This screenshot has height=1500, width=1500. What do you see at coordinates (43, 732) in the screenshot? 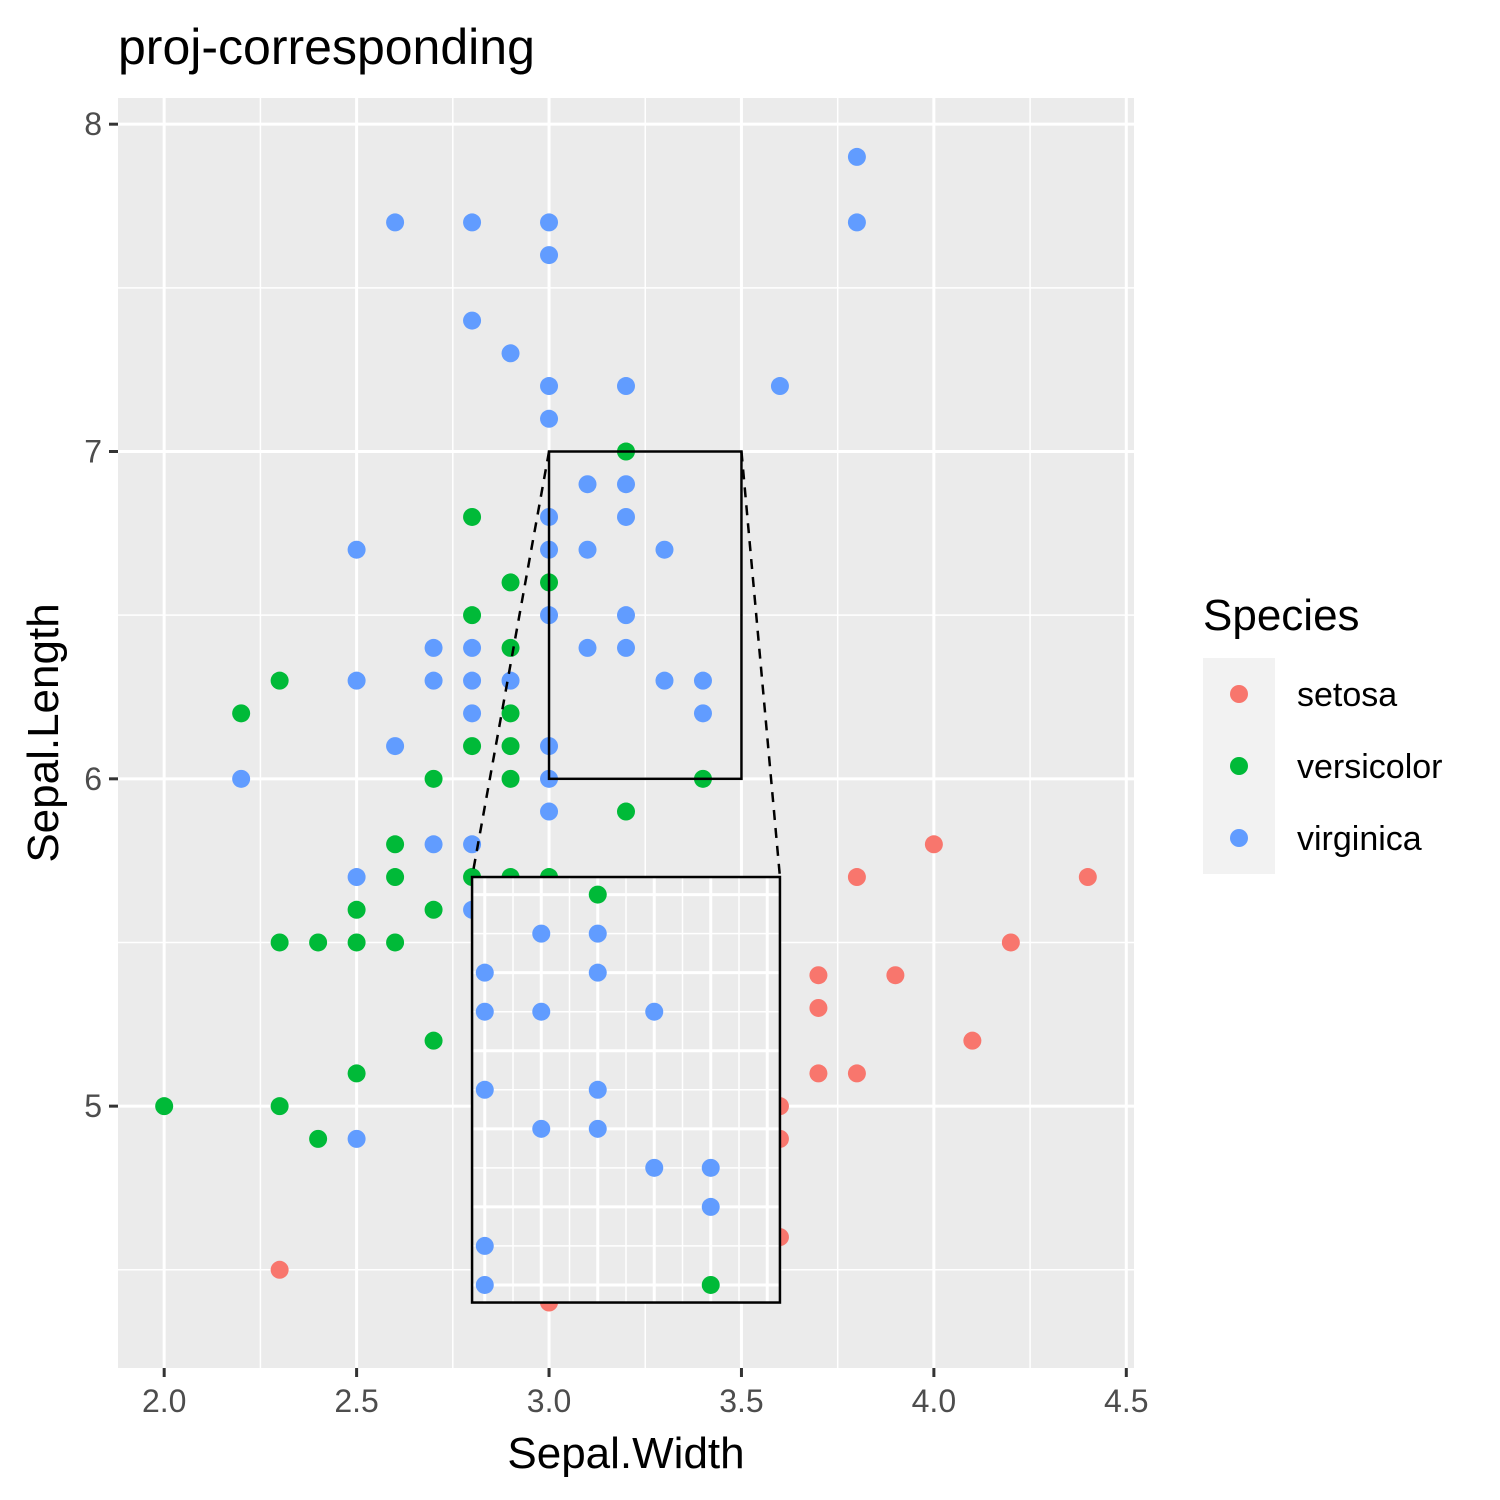
I see `y-axis-title: Sepal.Length` at bounding box center [43, 732].